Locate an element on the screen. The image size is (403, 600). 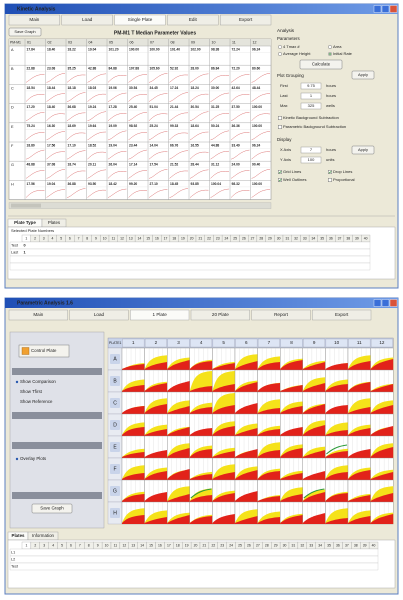
table-header-label: 7 is located at coordinates (80, 545).